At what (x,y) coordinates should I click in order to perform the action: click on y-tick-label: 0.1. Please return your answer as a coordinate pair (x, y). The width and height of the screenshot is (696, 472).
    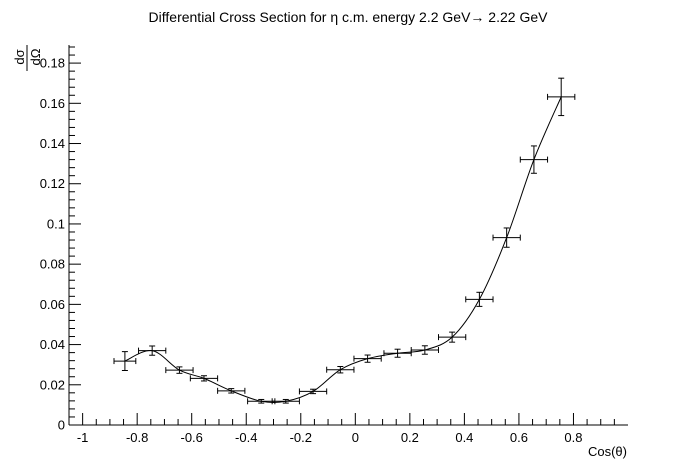
    Looking at the image, I should click on (56, 223).